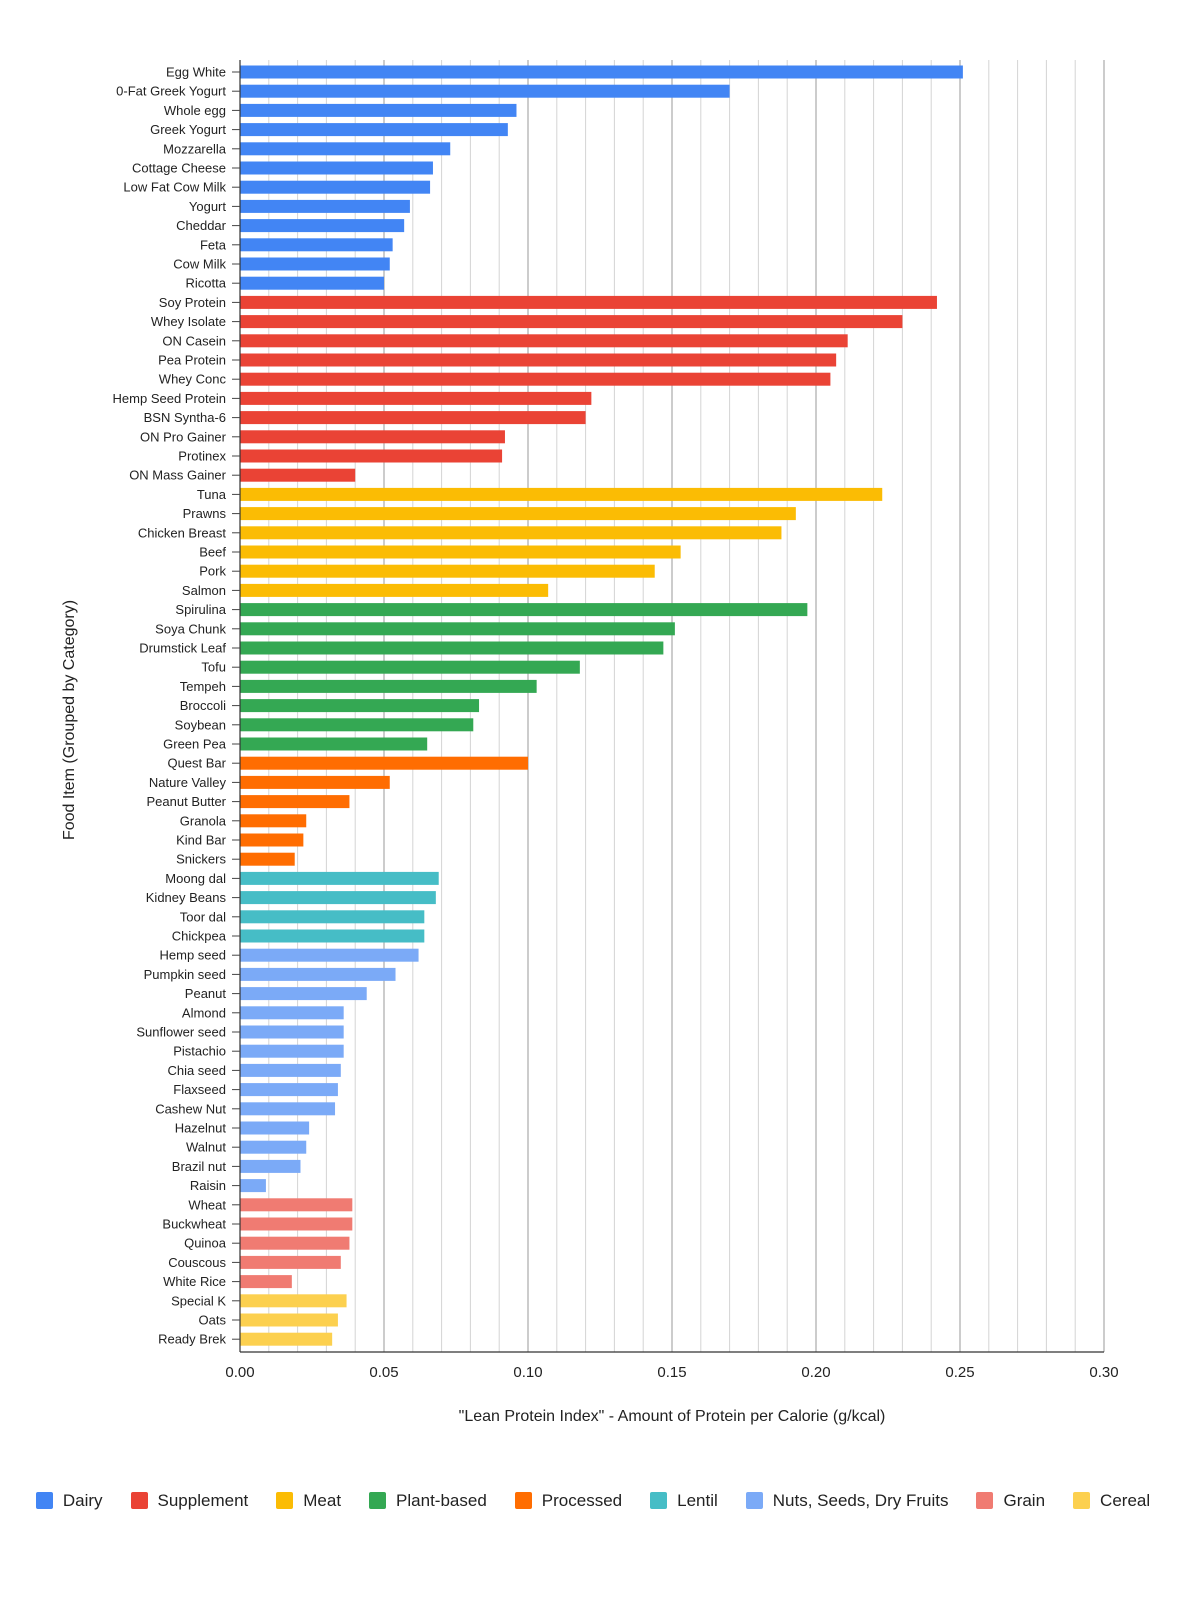  What do you see at coordinates (204, 590) in the screenshot?
I see `y-tick-label: Salmon` at bounding box center [204, 590].